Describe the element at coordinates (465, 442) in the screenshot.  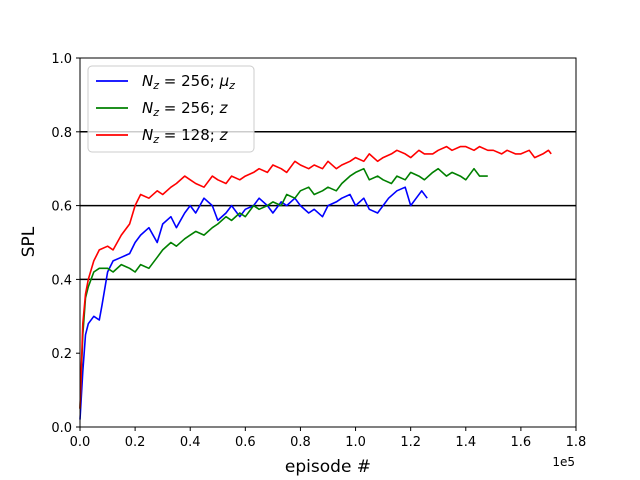
I see `x-tick-label-7: 1.4` at that location.